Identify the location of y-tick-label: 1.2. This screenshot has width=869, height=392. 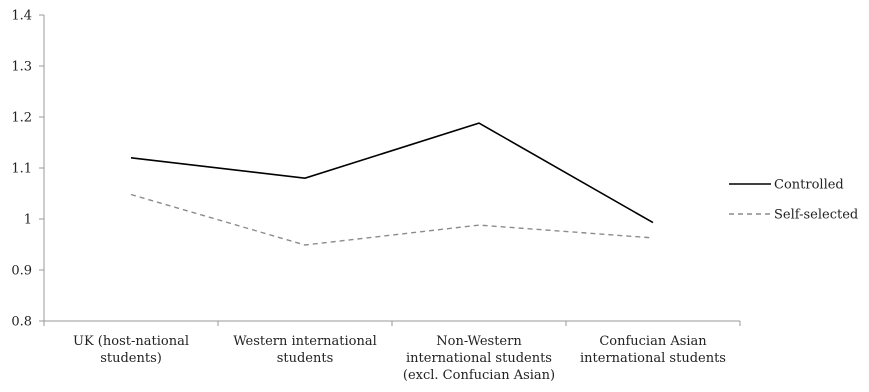
(21, 118).